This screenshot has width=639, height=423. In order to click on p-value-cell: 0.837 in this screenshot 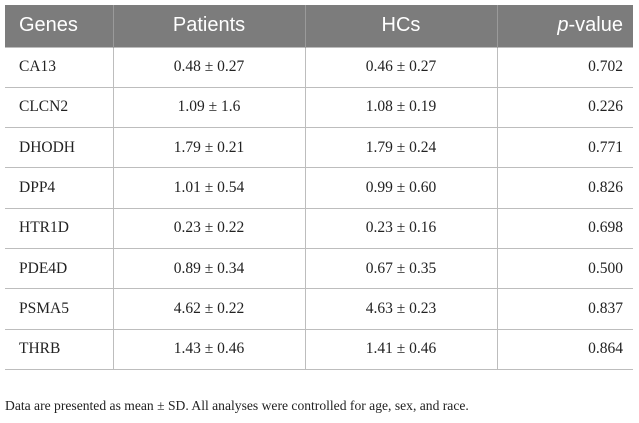, I will do `click(564, 309)`.